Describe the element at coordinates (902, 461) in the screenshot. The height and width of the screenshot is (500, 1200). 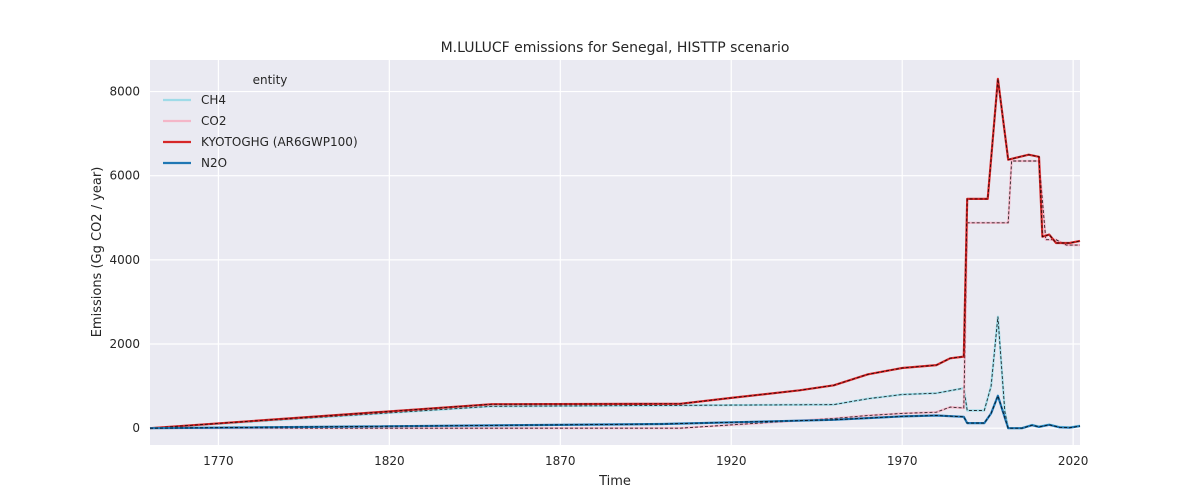
I see `x-tick-label: 1970` at that location.